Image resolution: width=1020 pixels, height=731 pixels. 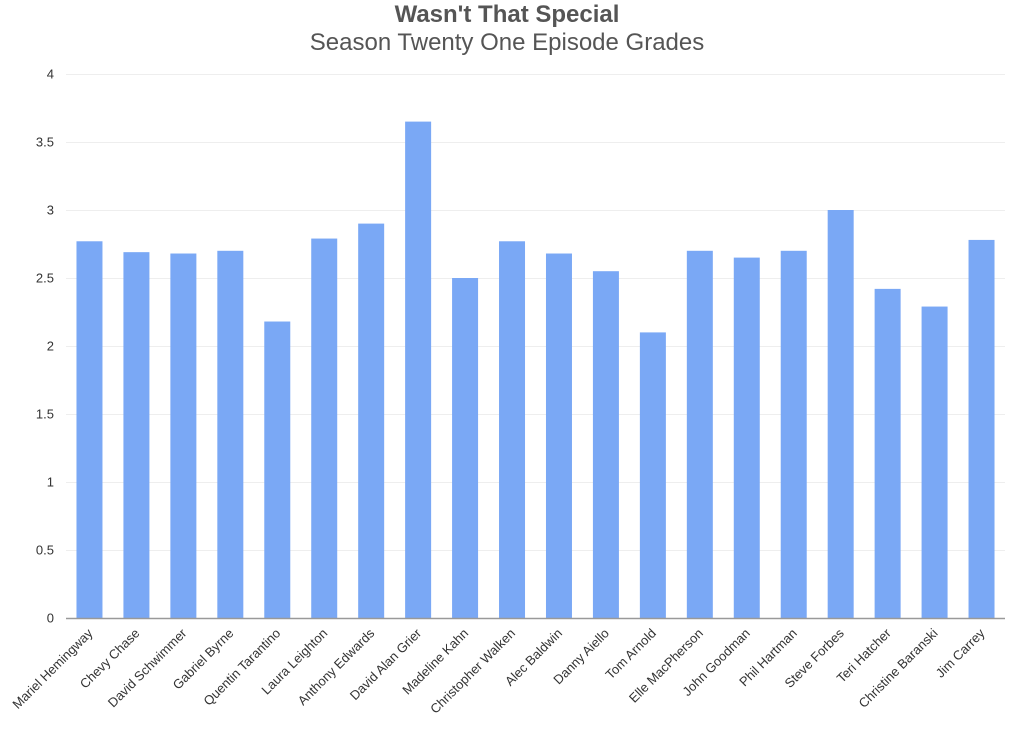 I want to click on y-tick-label: 4, so click(x=50, y=74).